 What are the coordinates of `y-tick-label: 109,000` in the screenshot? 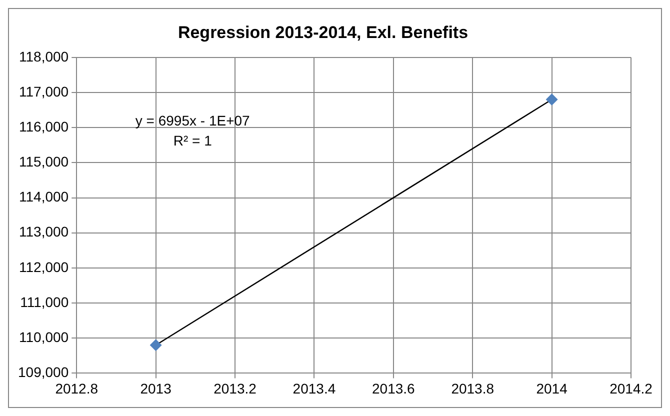 It's located at (43, 372).